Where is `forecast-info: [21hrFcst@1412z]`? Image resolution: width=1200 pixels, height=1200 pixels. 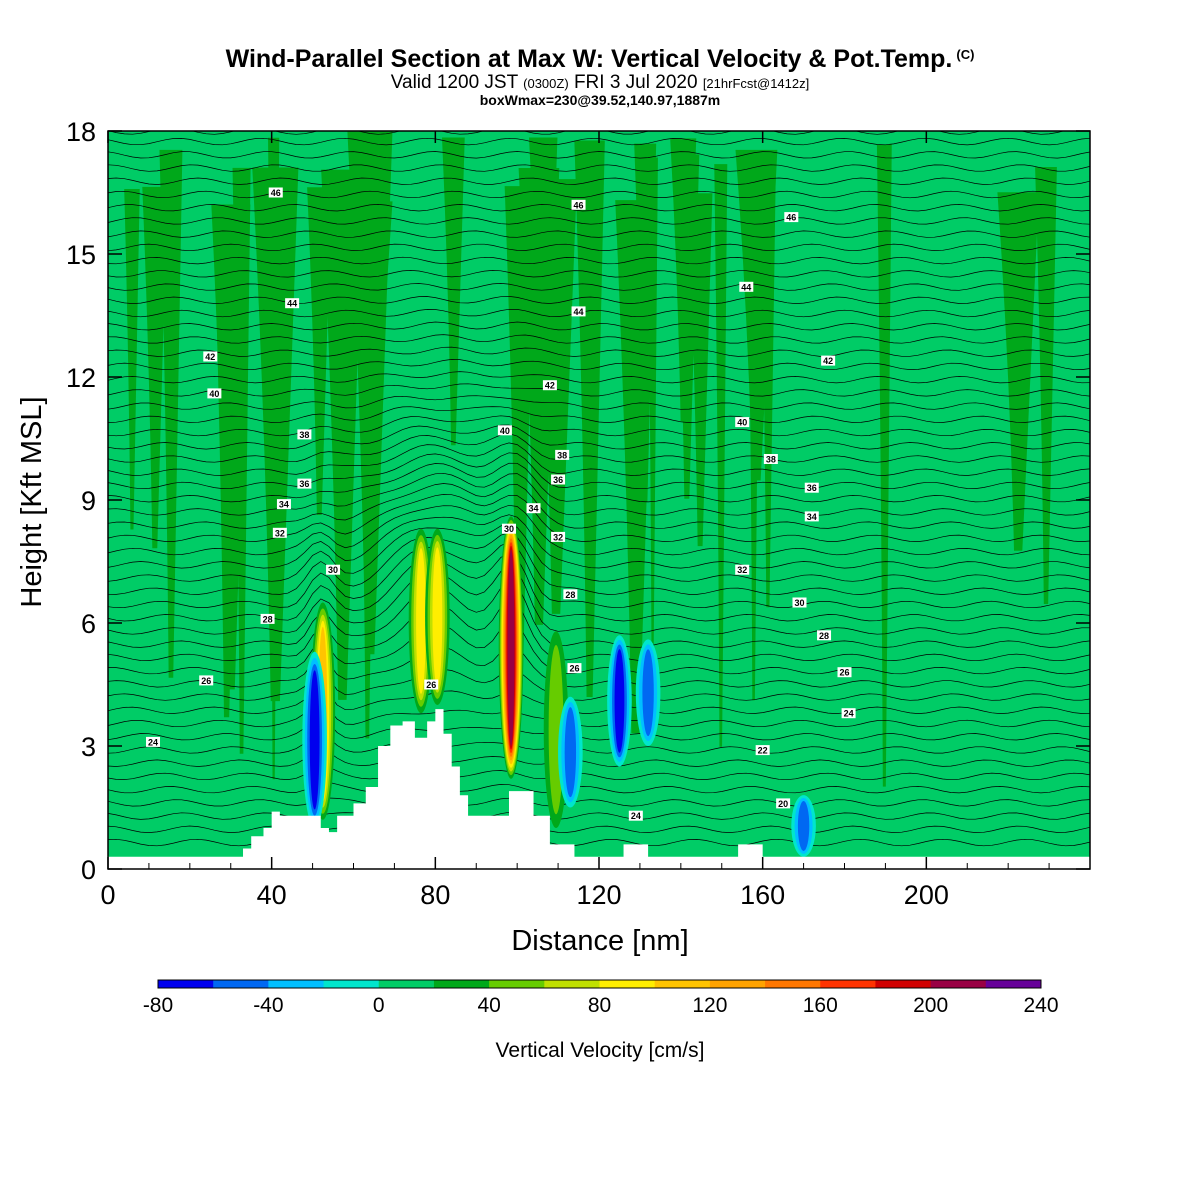 forecast-info: [21hrFcst@1412z] is located at coordinates (756, 83).